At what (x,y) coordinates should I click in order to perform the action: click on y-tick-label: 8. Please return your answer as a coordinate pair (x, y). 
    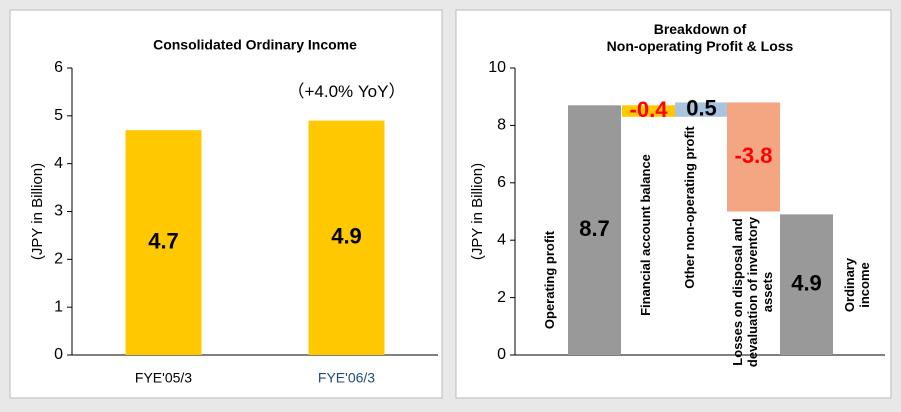
    Looking at the image, I should click on (501, 125).